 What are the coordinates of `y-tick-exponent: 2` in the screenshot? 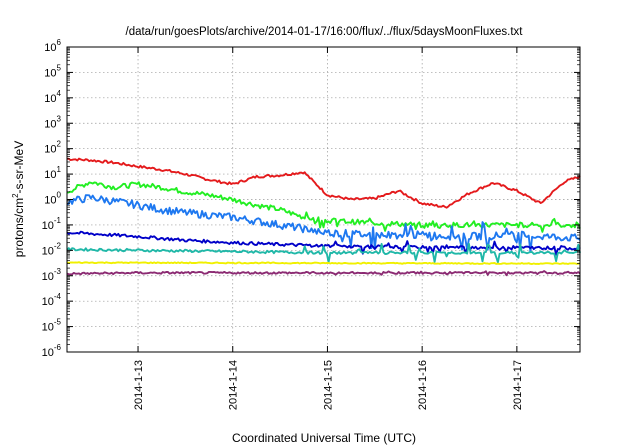 It's located at (59, 144).